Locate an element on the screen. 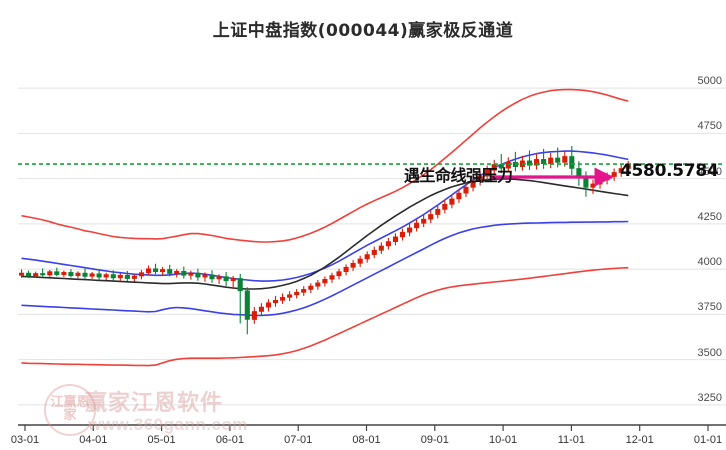 The image size is (726, 450). y-axis-tick: 4750 is located at coordinates (709, 126).